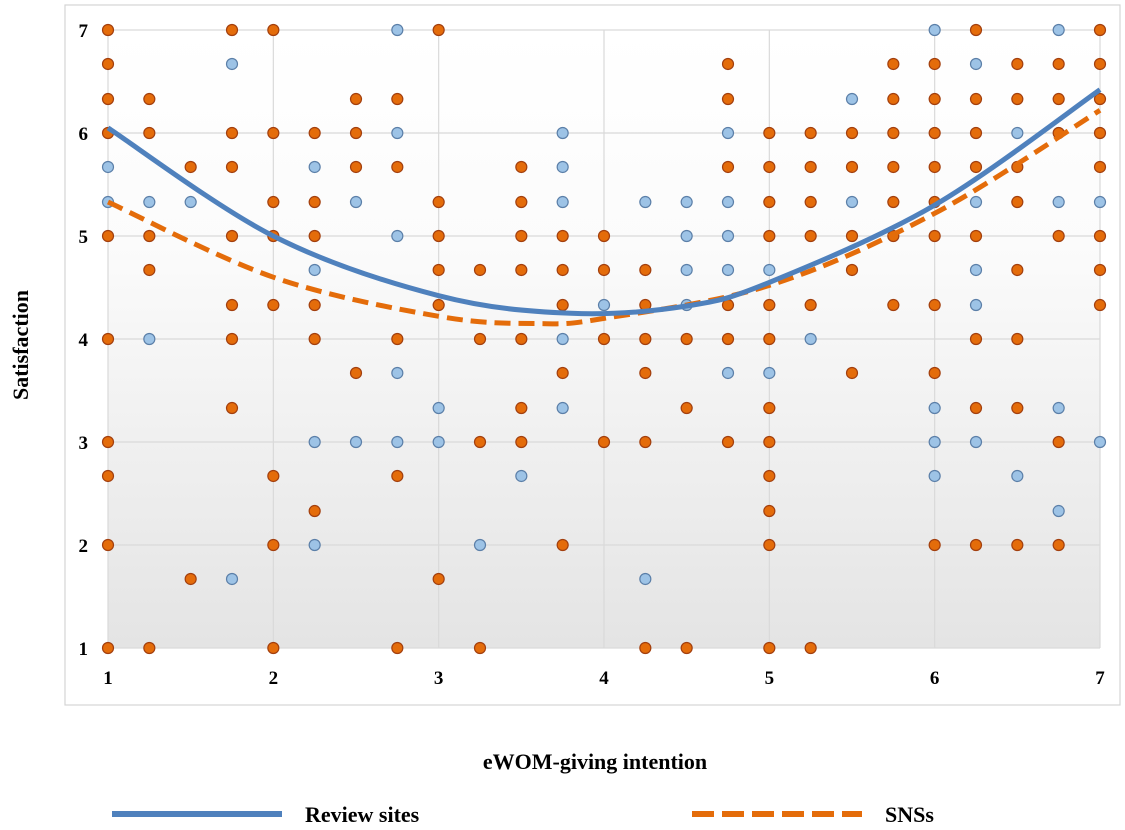  What do you see at coordinates (604, 678) in the screenshot?
I see `x-tick-label: 4` at bounding box center [604, 678].